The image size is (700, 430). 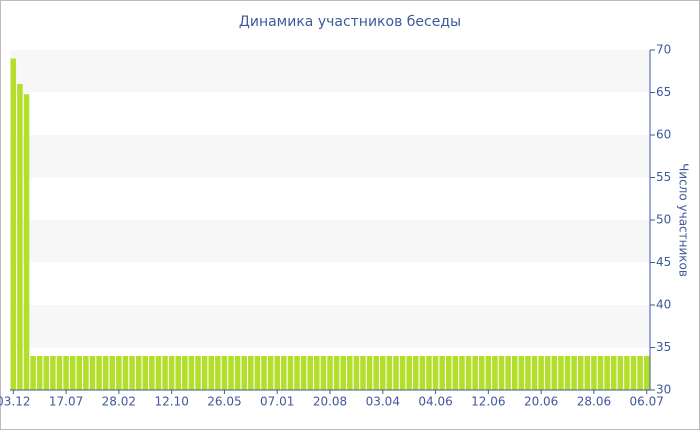 I want to click on x-tick-label: 03.12, so click(x=15, y=402).